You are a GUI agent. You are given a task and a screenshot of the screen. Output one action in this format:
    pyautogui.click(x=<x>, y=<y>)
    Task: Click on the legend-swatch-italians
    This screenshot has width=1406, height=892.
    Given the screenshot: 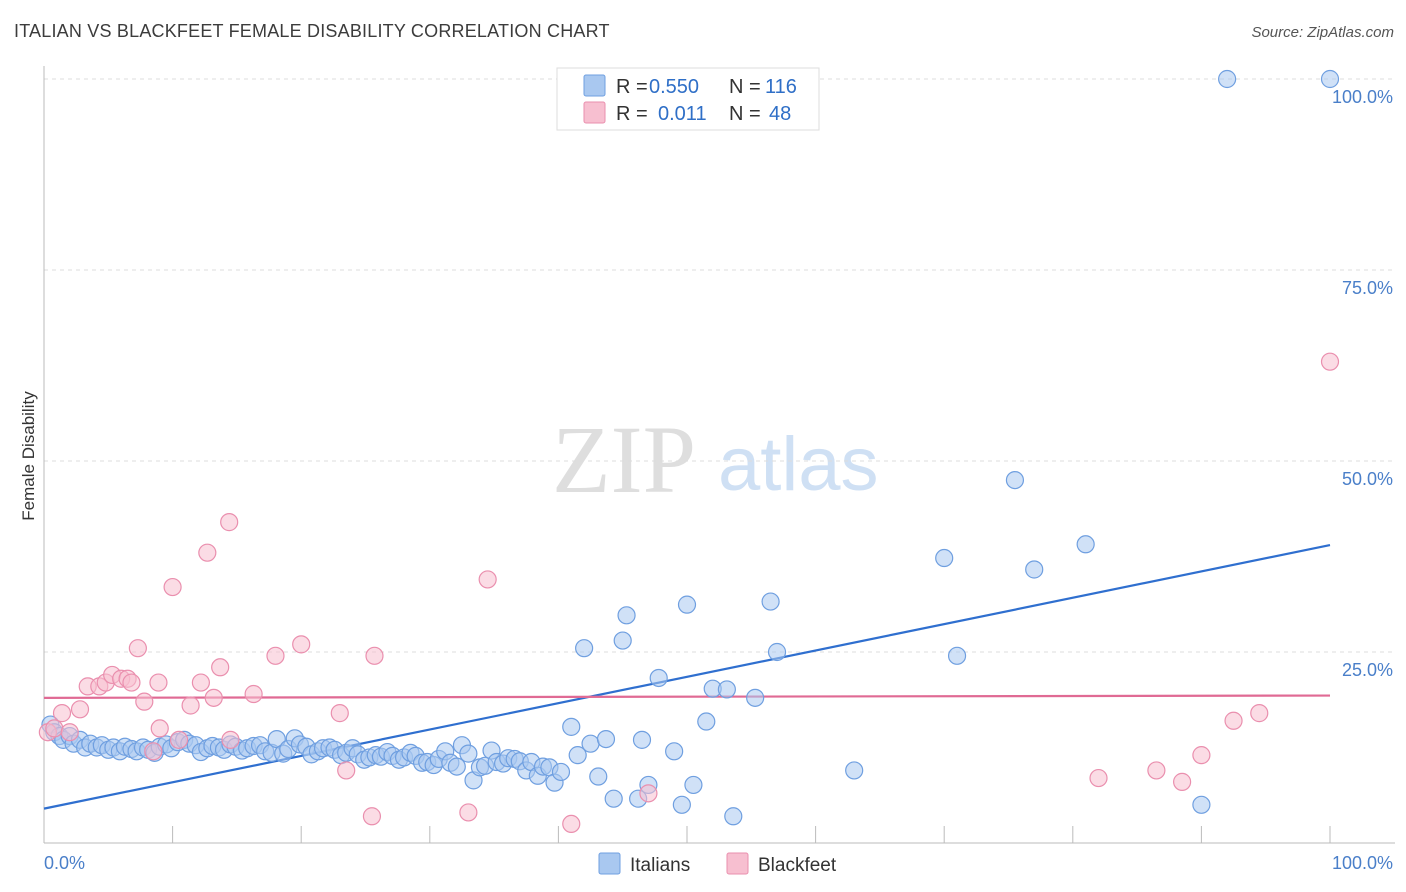 What is the action you would take?
    pyautogui.click(x=594, y=85)
    